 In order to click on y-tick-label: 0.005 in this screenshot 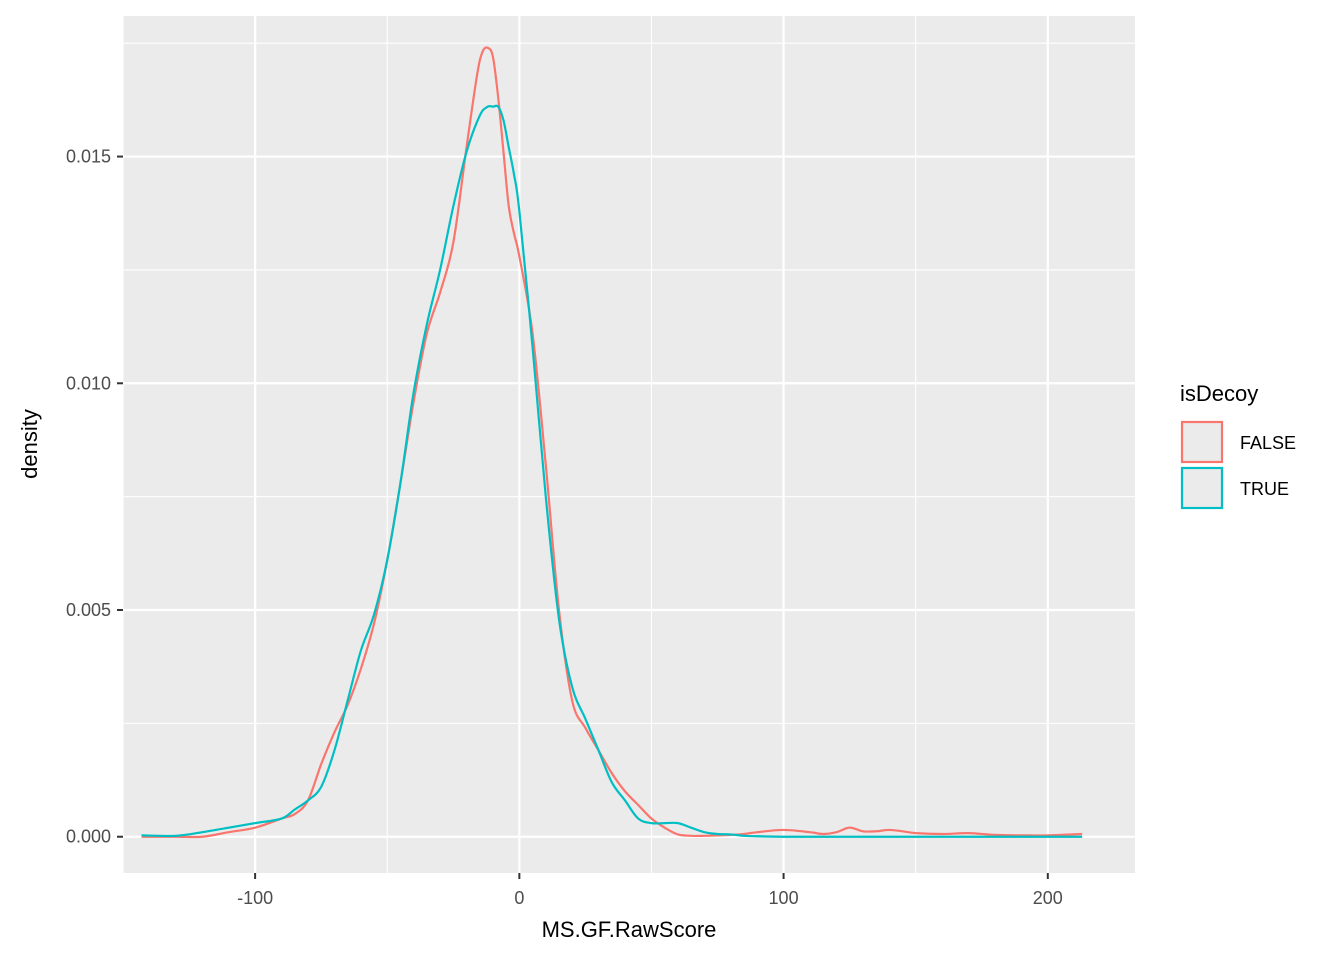, I will do `click(88, 610)`.